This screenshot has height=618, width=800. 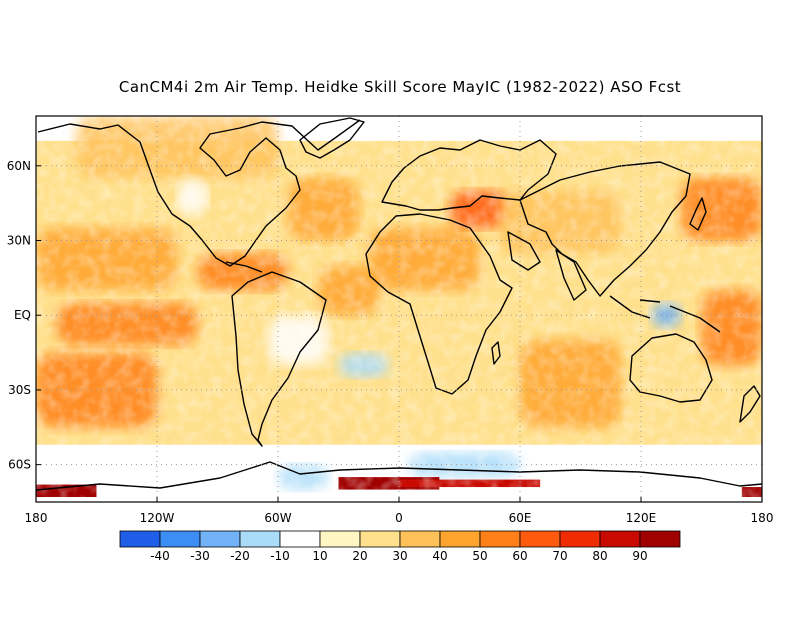 What do you see at coordinates (665, 314) in the screenshot?
I see `indonesia-coast` at bounding box center [665, 314].